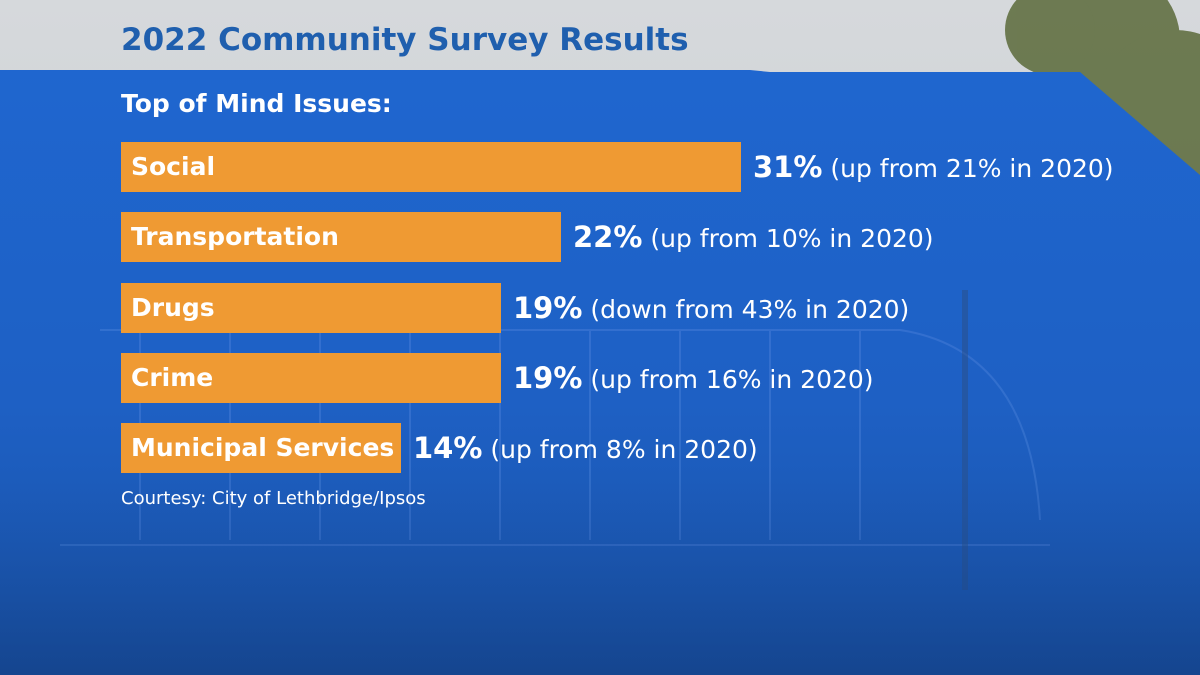  I want to click on value-percent: 22%, so click(608, 237).